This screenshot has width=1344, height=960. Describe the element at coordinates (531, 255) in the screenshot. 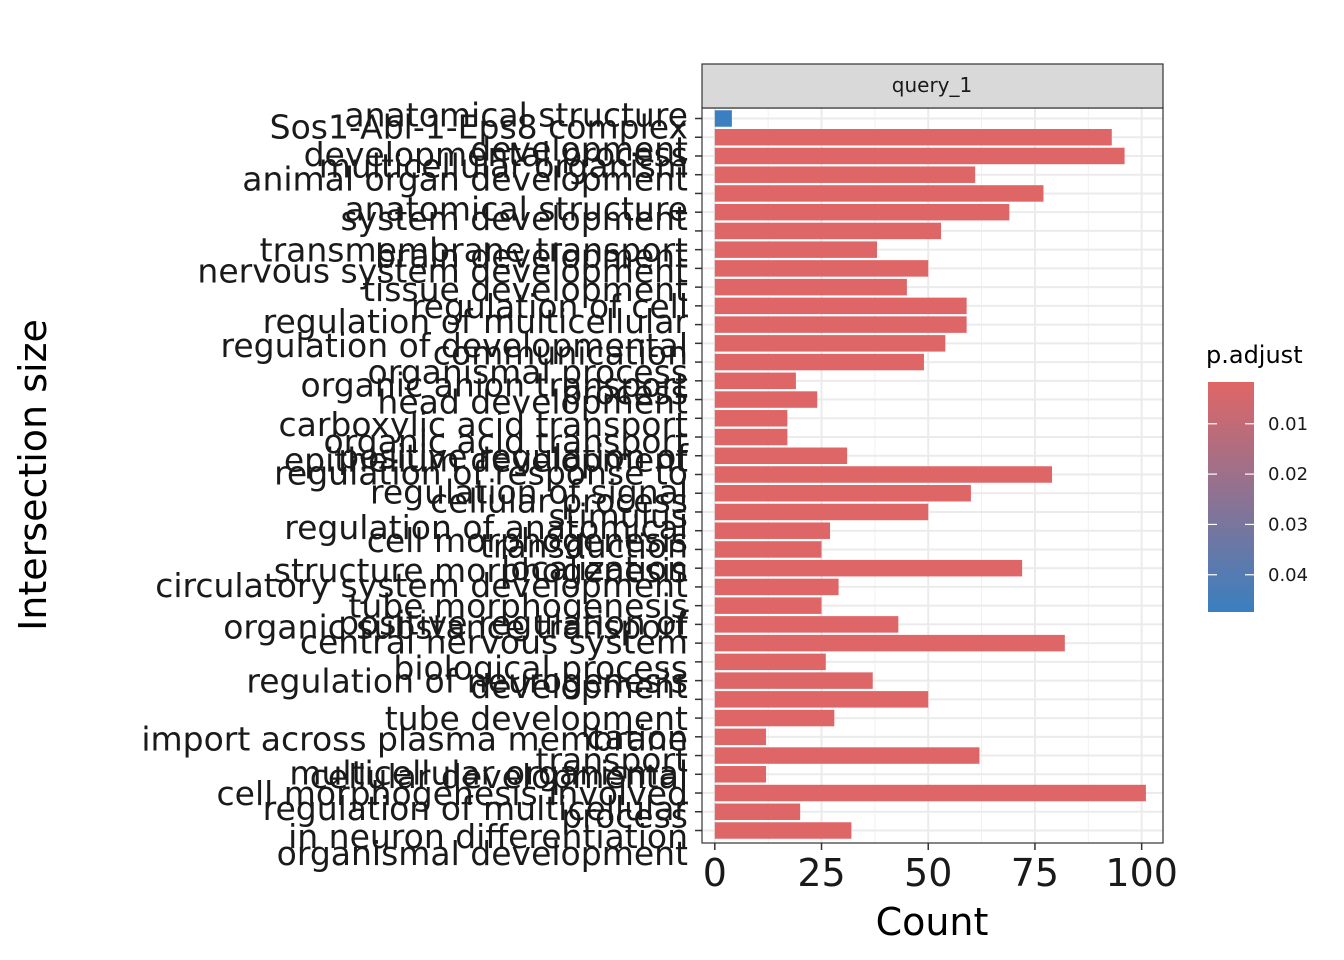

I see `y-tick-label: brain development` at that location.